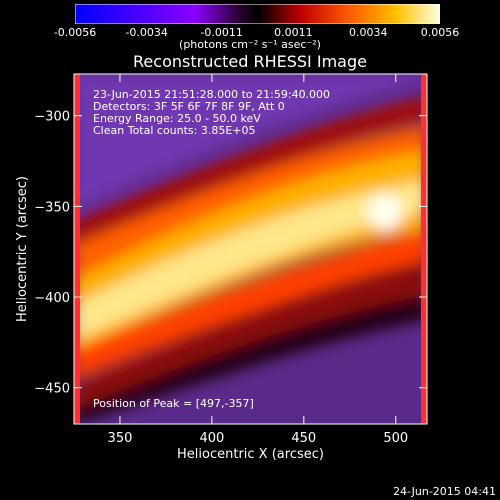 Image resolution: width=500 pixels, height=500 pixels. What do you see at coordinates (120, 438) in the screenshot?
I see `x-tick-label: 350` at bounding box center [120, 438].